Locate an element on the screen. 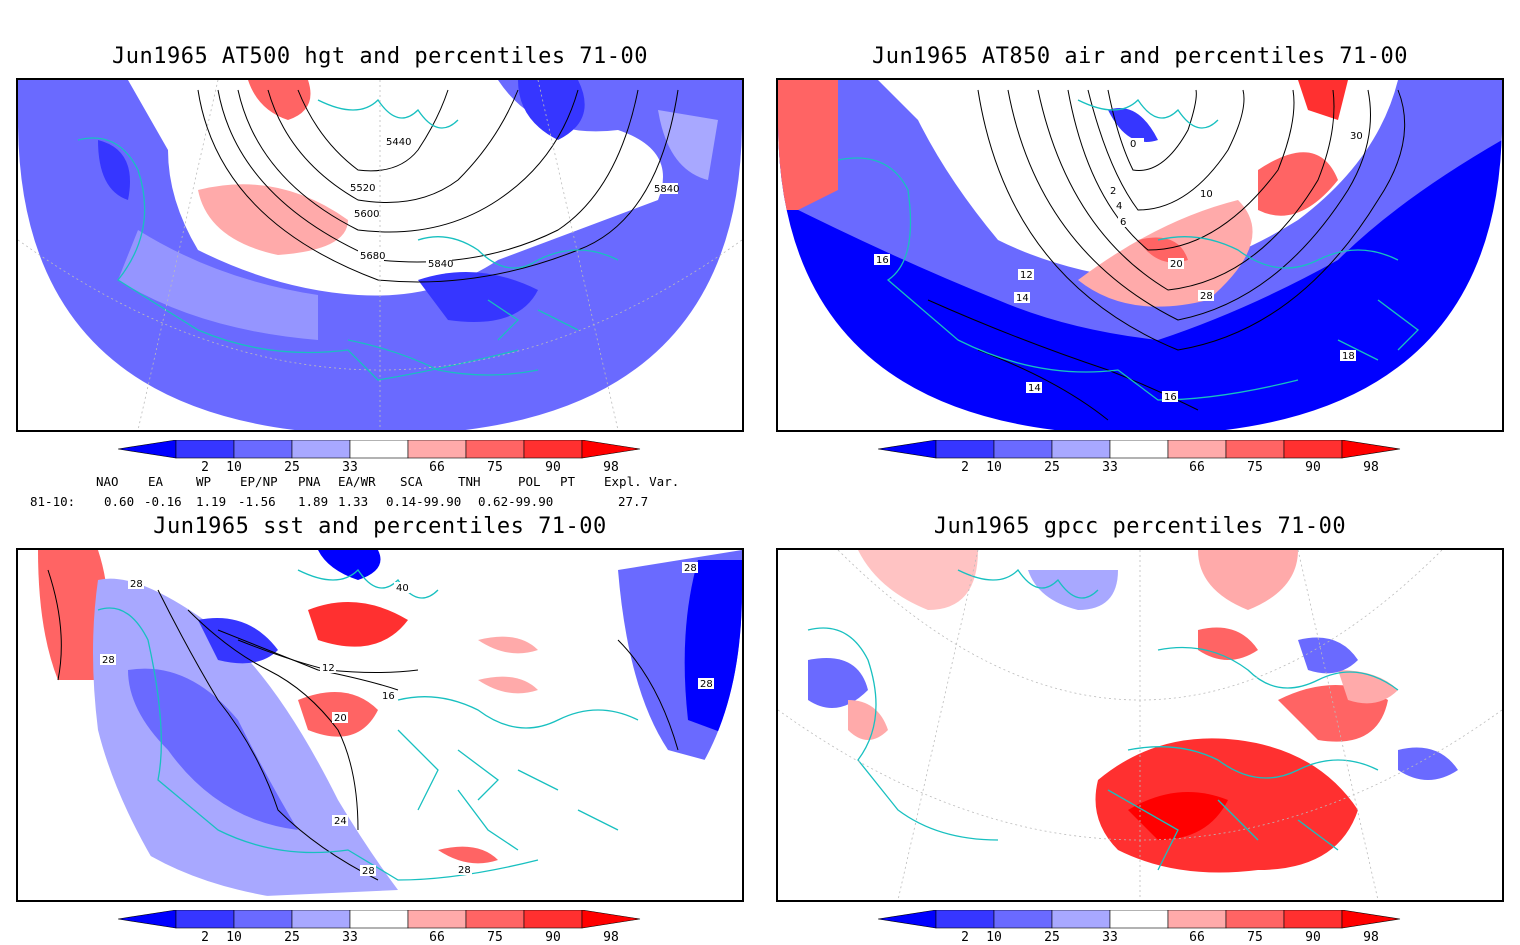 The image size is (1520, 945). indices-value-cell: 0.14-99.90 is located at coordinates (424, 501).